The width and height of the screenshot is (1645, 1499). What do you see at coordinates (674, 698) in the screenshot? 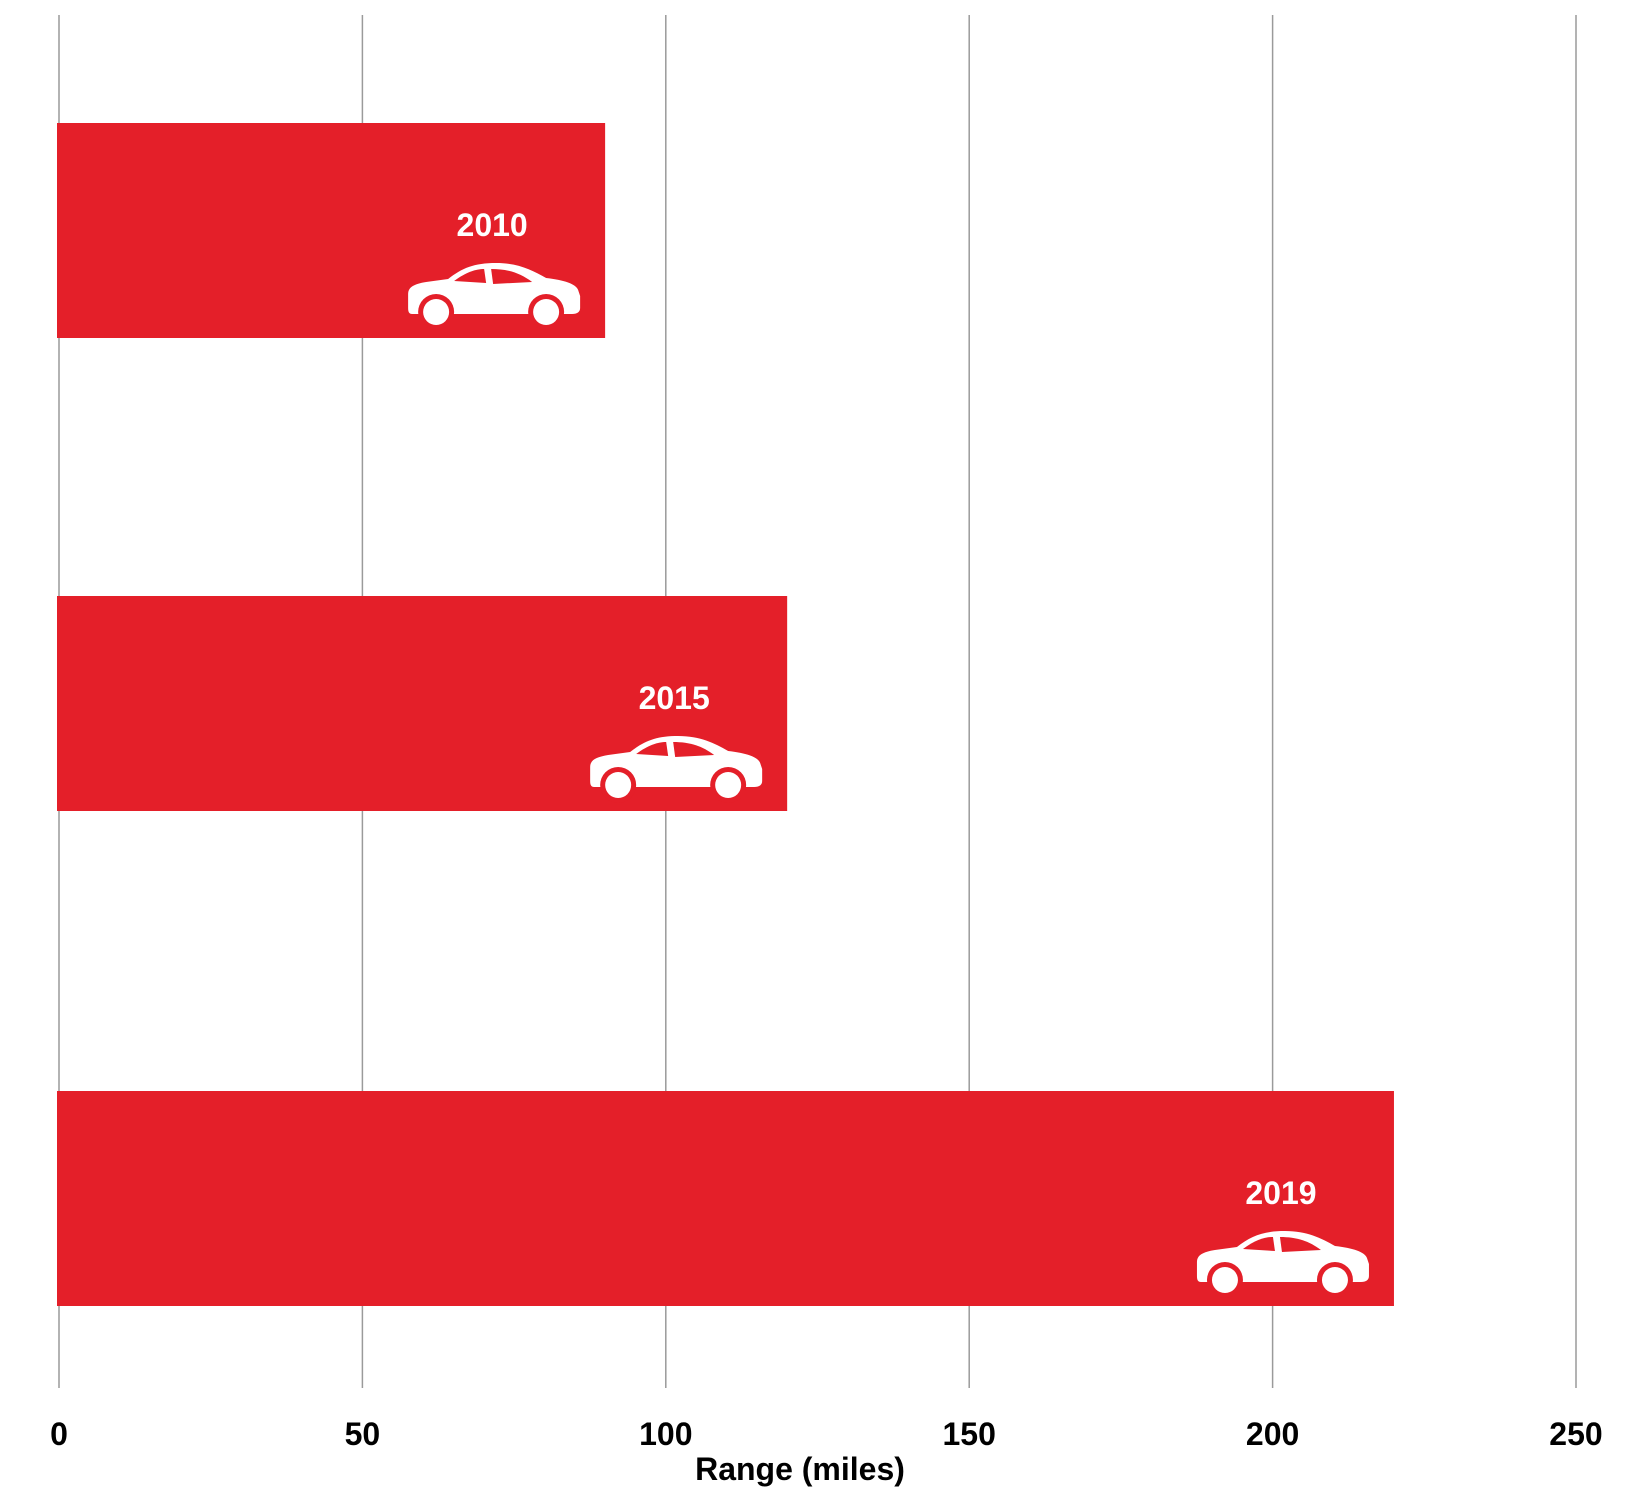
I see `bar-label: 2015` at bounding box center [674, 698].